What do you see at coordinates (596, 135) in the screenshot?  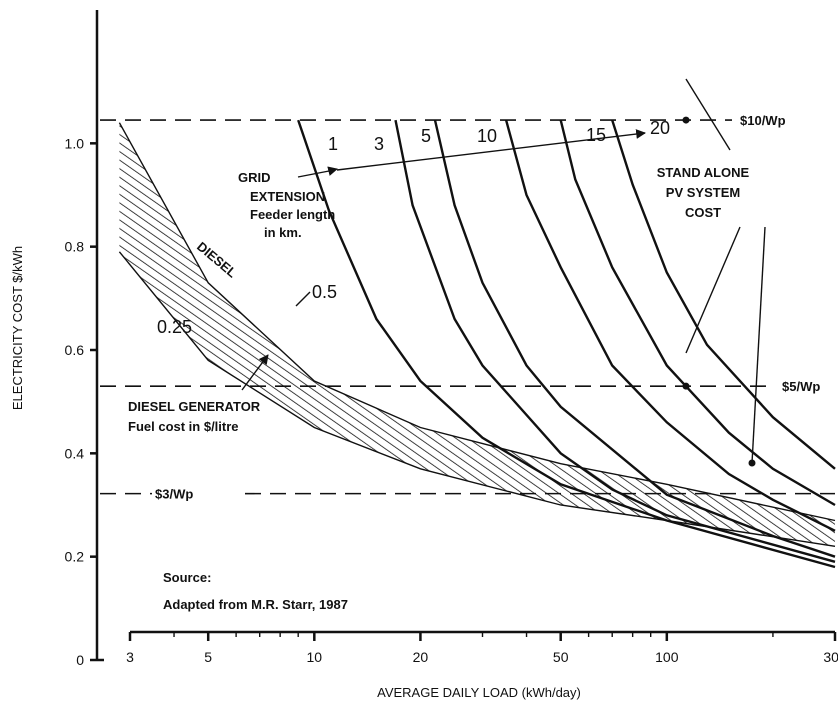 I see `grid-extension-curve-label-15: 15` at bounding box center [596, 135].